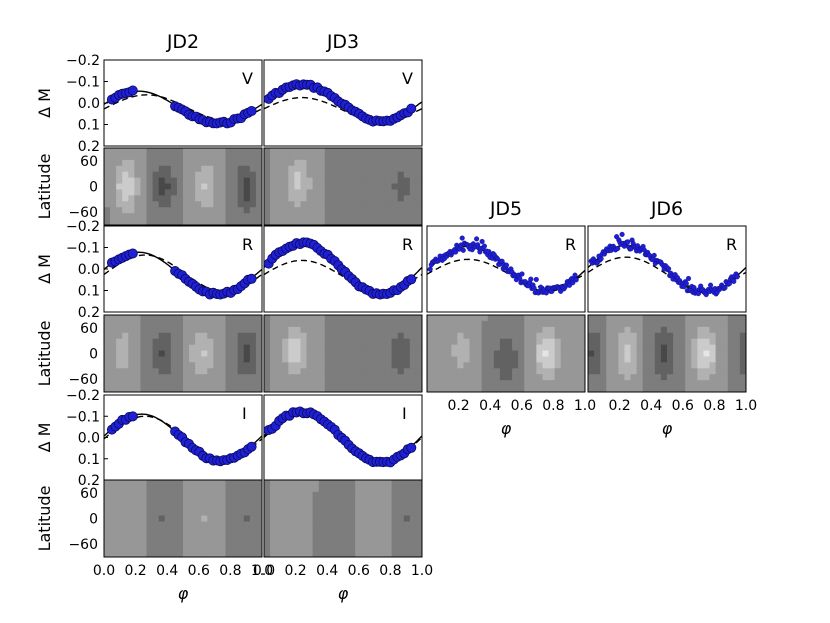  I want to click on band-label-V: V, so click(407, 78).